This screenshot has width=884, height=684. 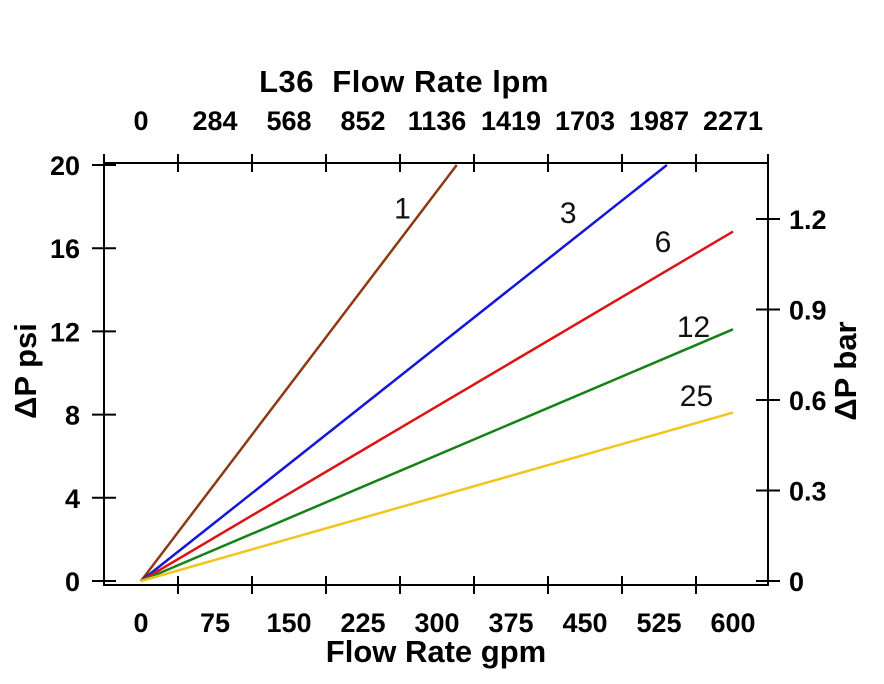 What do you see at coordinates (65, 249) in the screenshot?
I see `svg-text: 16` at bounding box center [65, 249].